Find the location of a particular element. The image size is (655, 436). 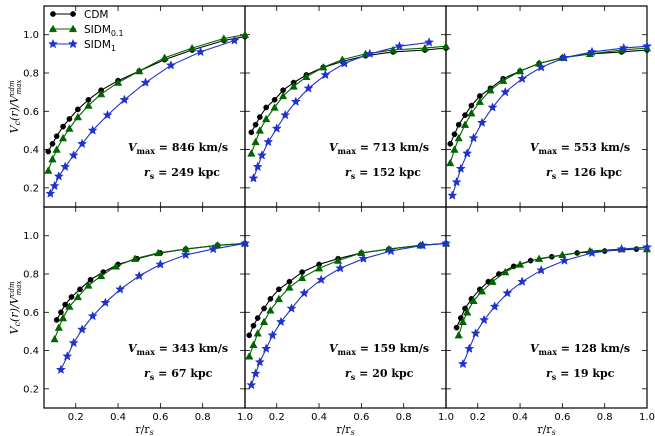

vmax-annotation: Vmax = 128 km/s is located at coordinates (580, 349).